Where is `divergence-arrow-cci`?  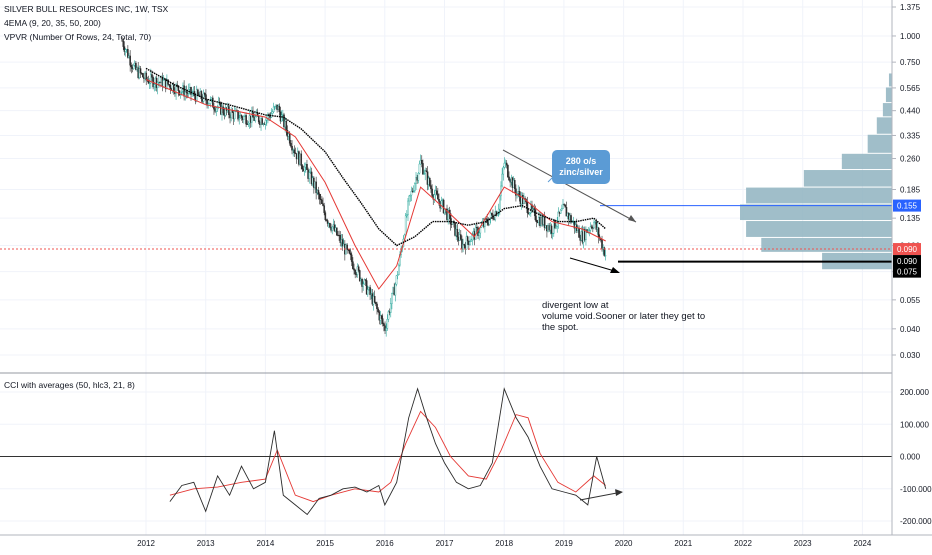
divergence-arrow-cci is located at coordinates (601, 496).